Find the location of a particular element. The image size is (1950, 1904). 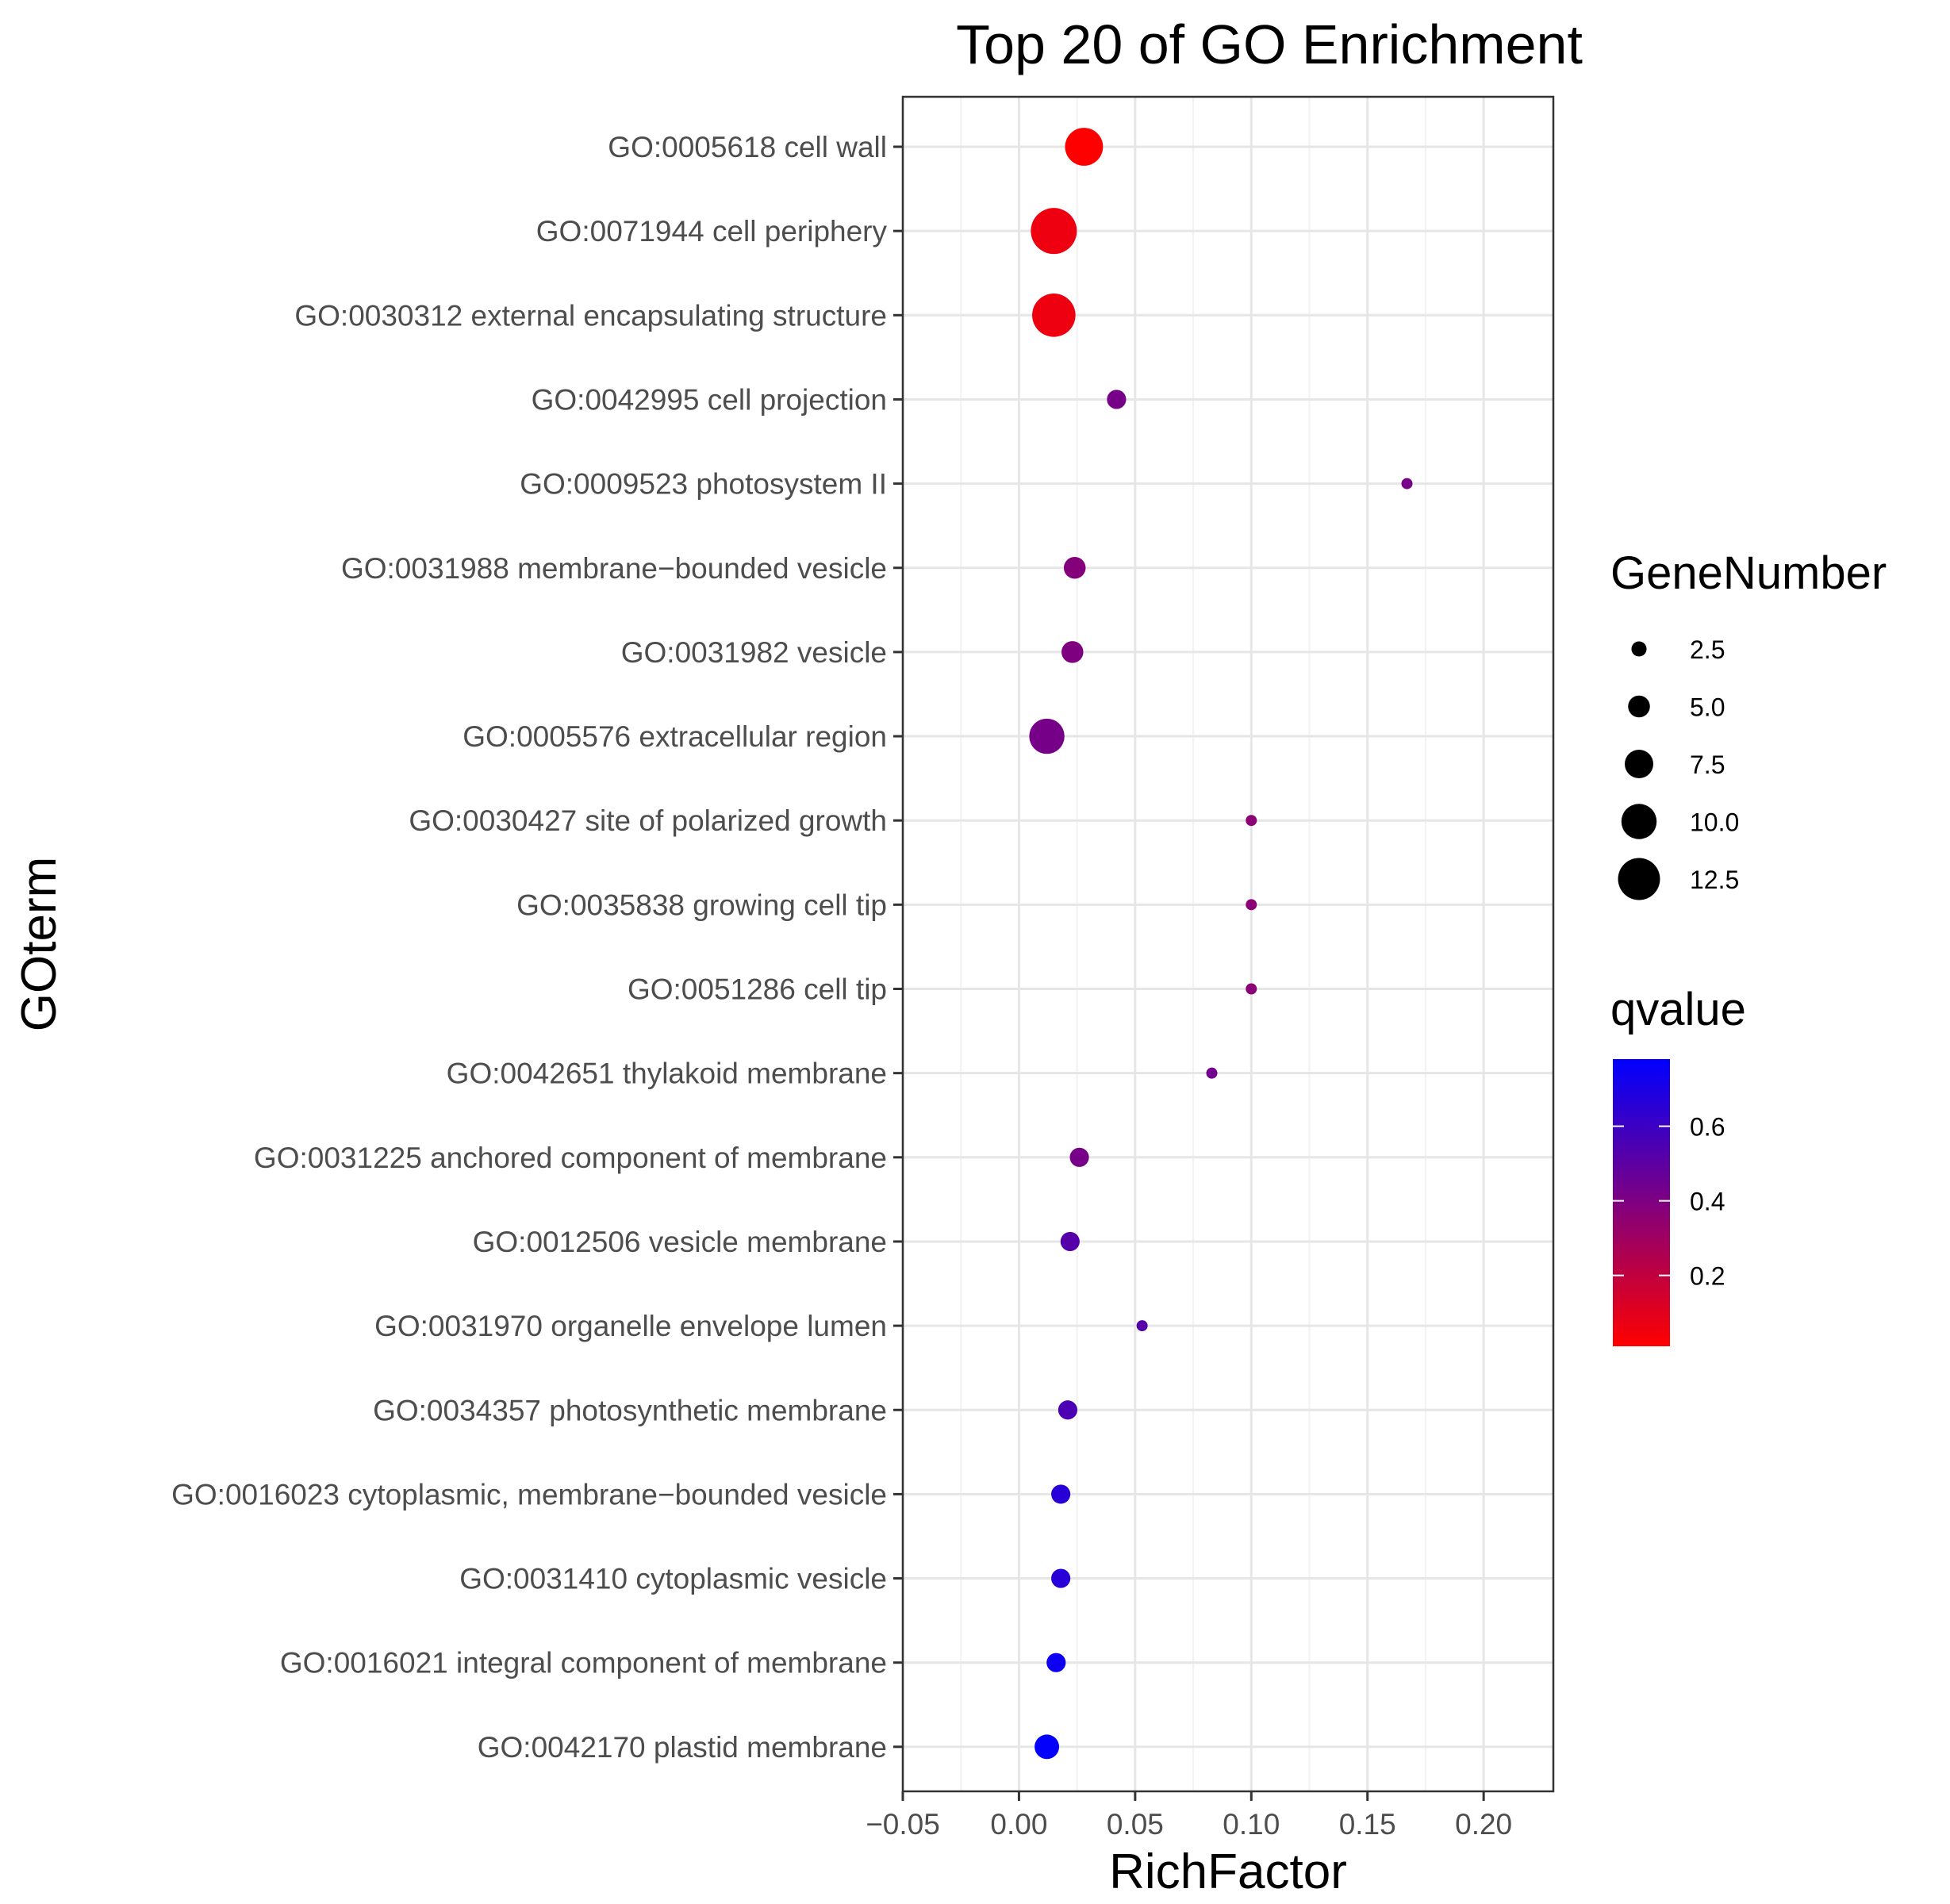

size-legend-label: 2.5 is located at coordinates (1707, 649).